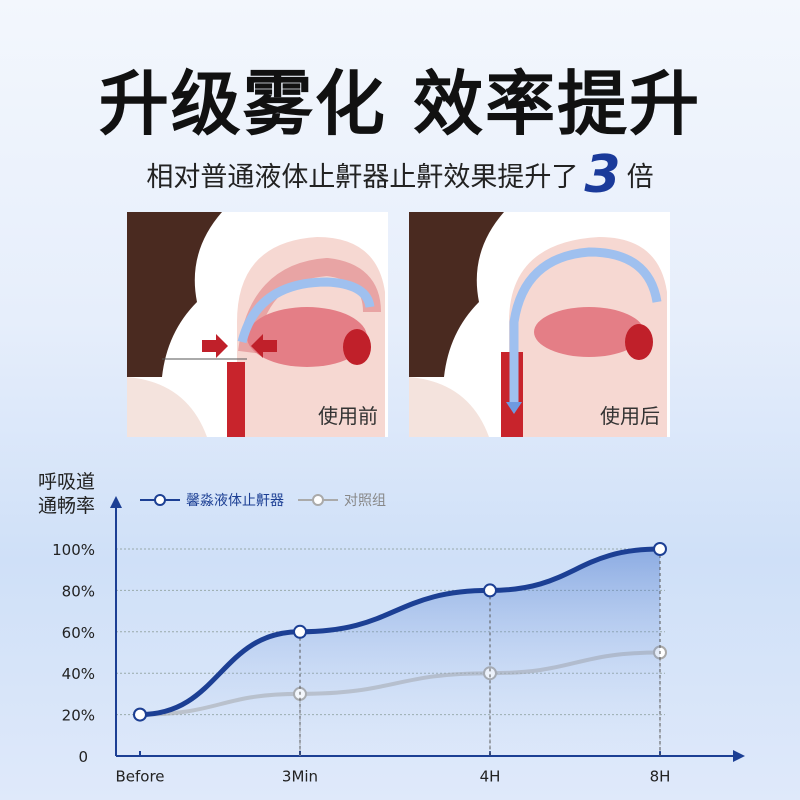 The width and height of the screenshot is (800, 800). Describe the element at coordinates (490, 777) in the screenshot. I see `x-tick-label: 4H` at that location.